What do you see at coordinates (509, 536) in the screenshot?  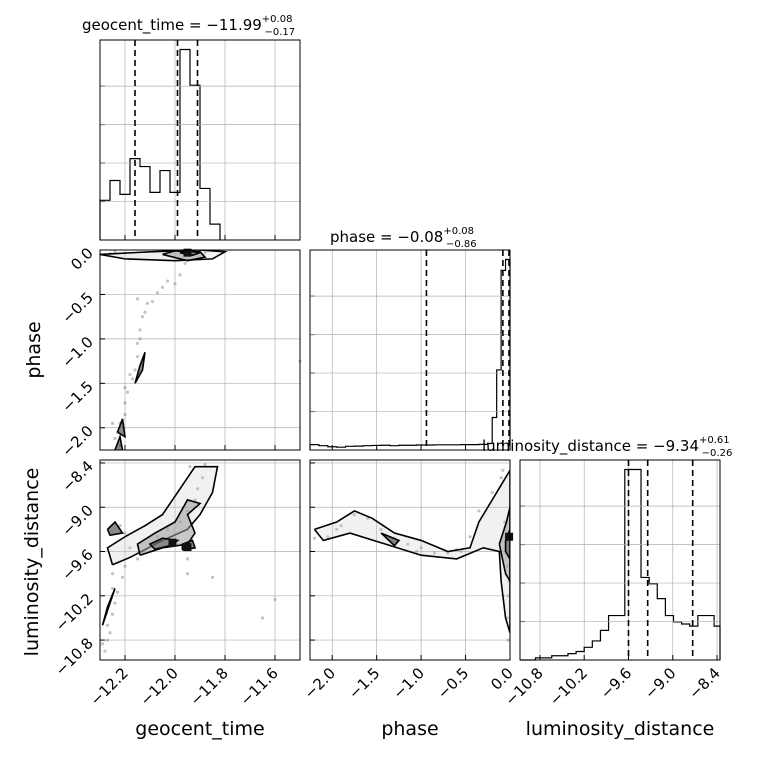 I see `panel-lum-phase-density-peak` at bounding box center [509, 536].